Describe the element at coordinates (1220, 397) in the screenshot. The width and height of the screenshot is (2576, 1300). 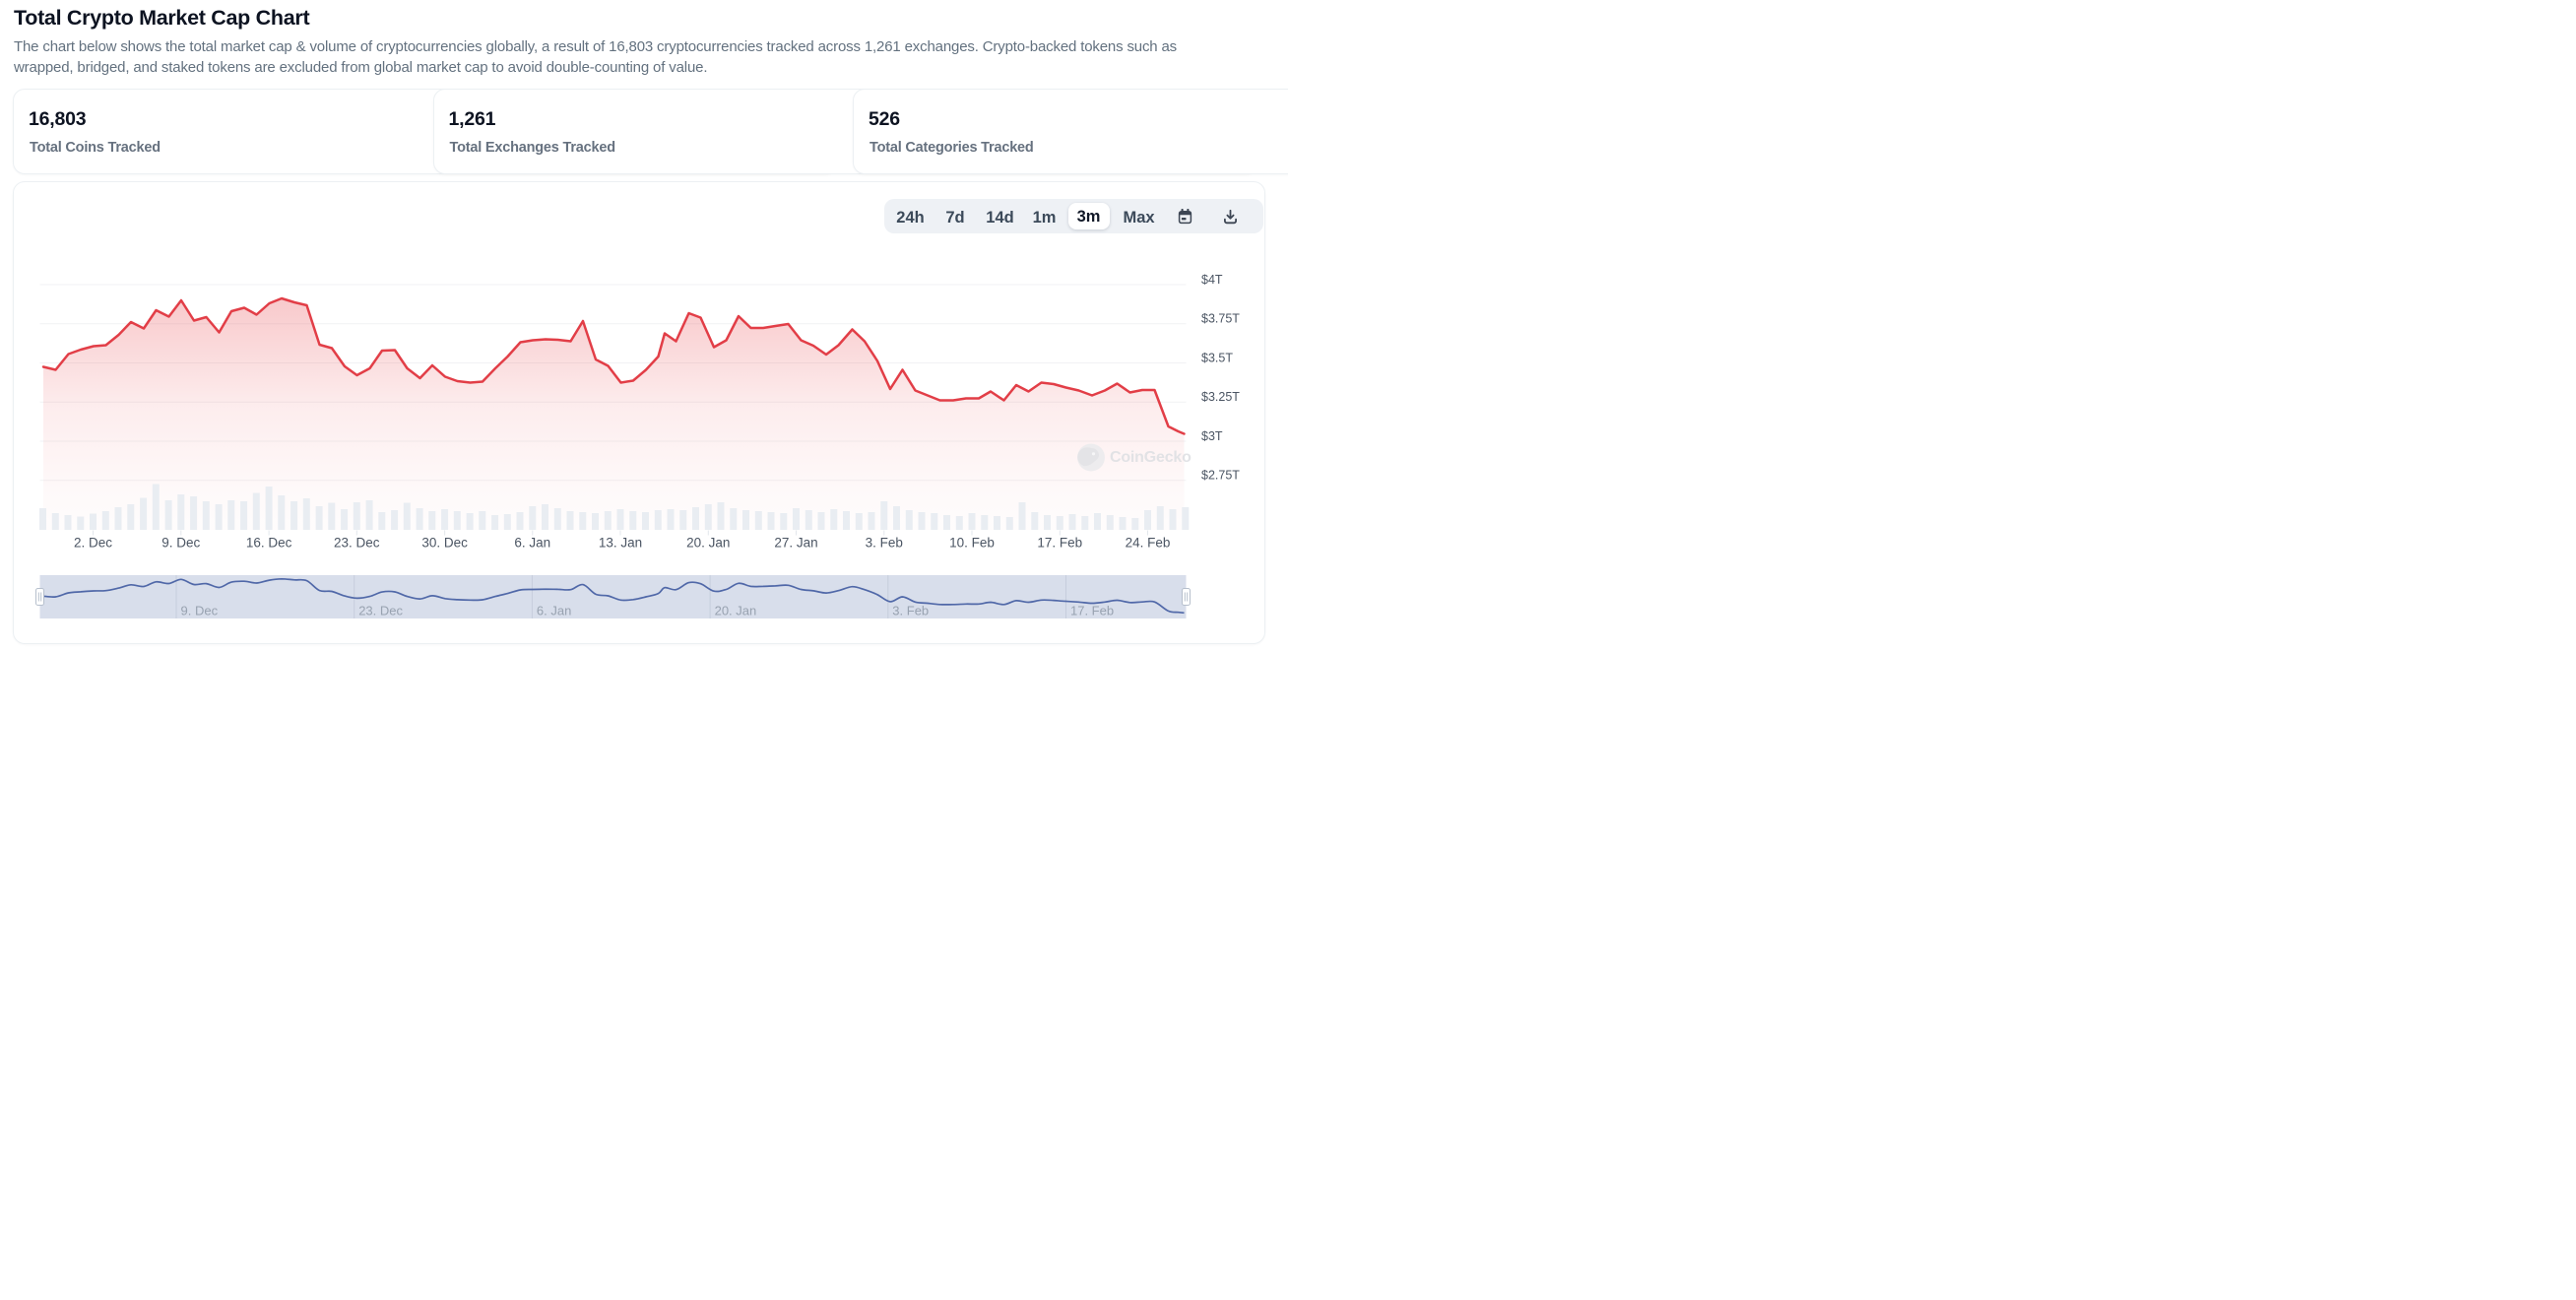
I see `svg-text: $3.25T` at that location.